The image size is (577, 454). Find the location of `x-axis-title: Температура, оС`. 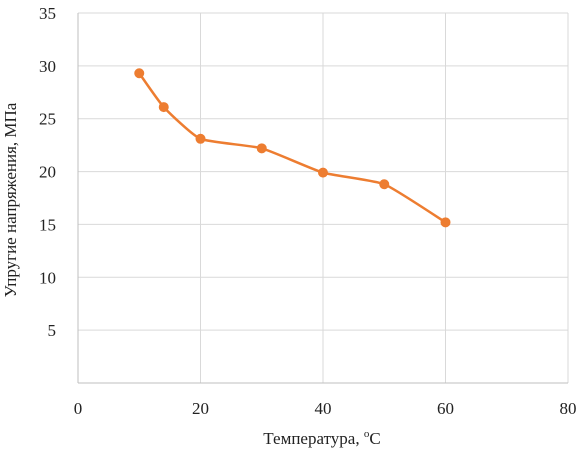

x-axis-title: Температура, оС is located at coordinates (321, 438).